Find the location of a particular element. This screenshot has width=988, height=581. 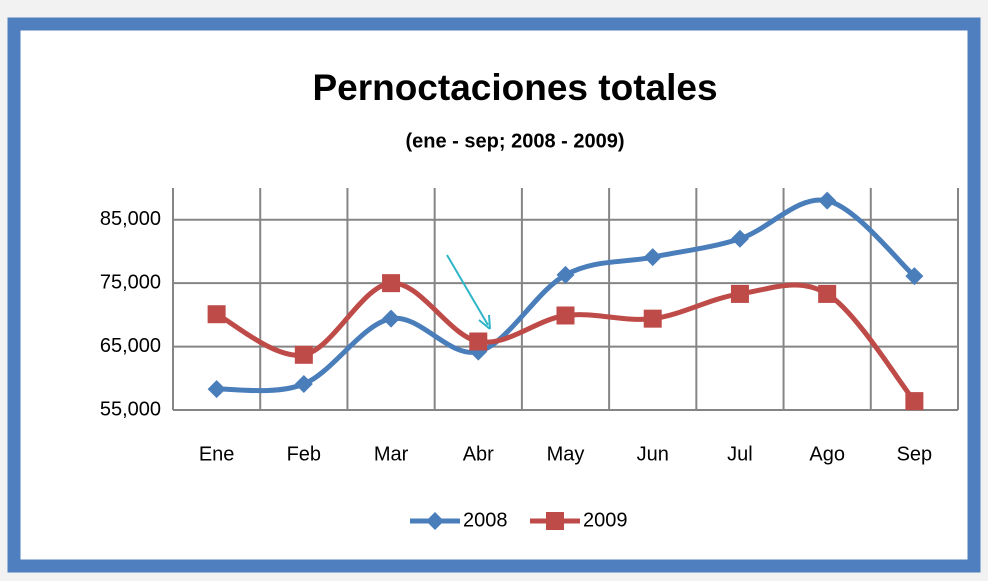

x-tick-label: May is located at coordinates (566, 454).